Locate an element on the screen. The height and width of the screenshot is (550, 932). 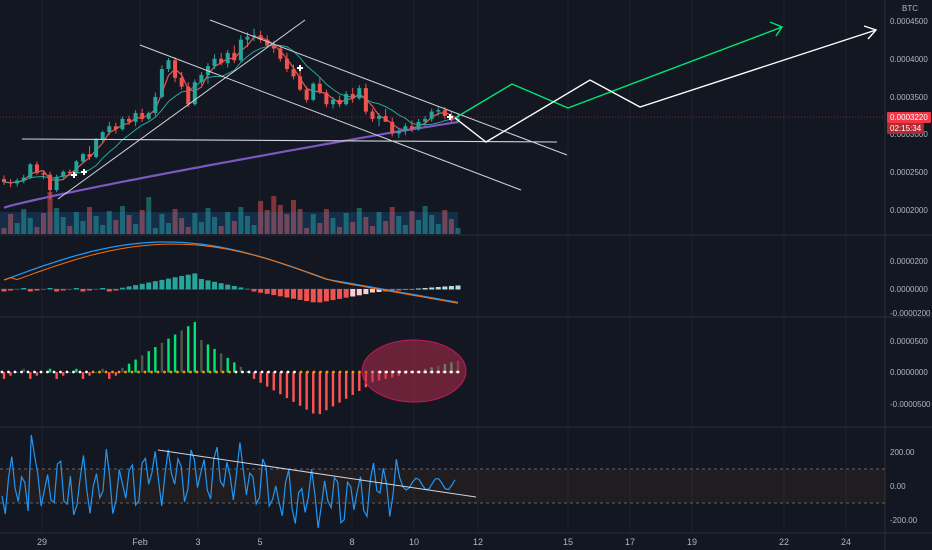
fast-moving-average is located at coordinates (231, 110).